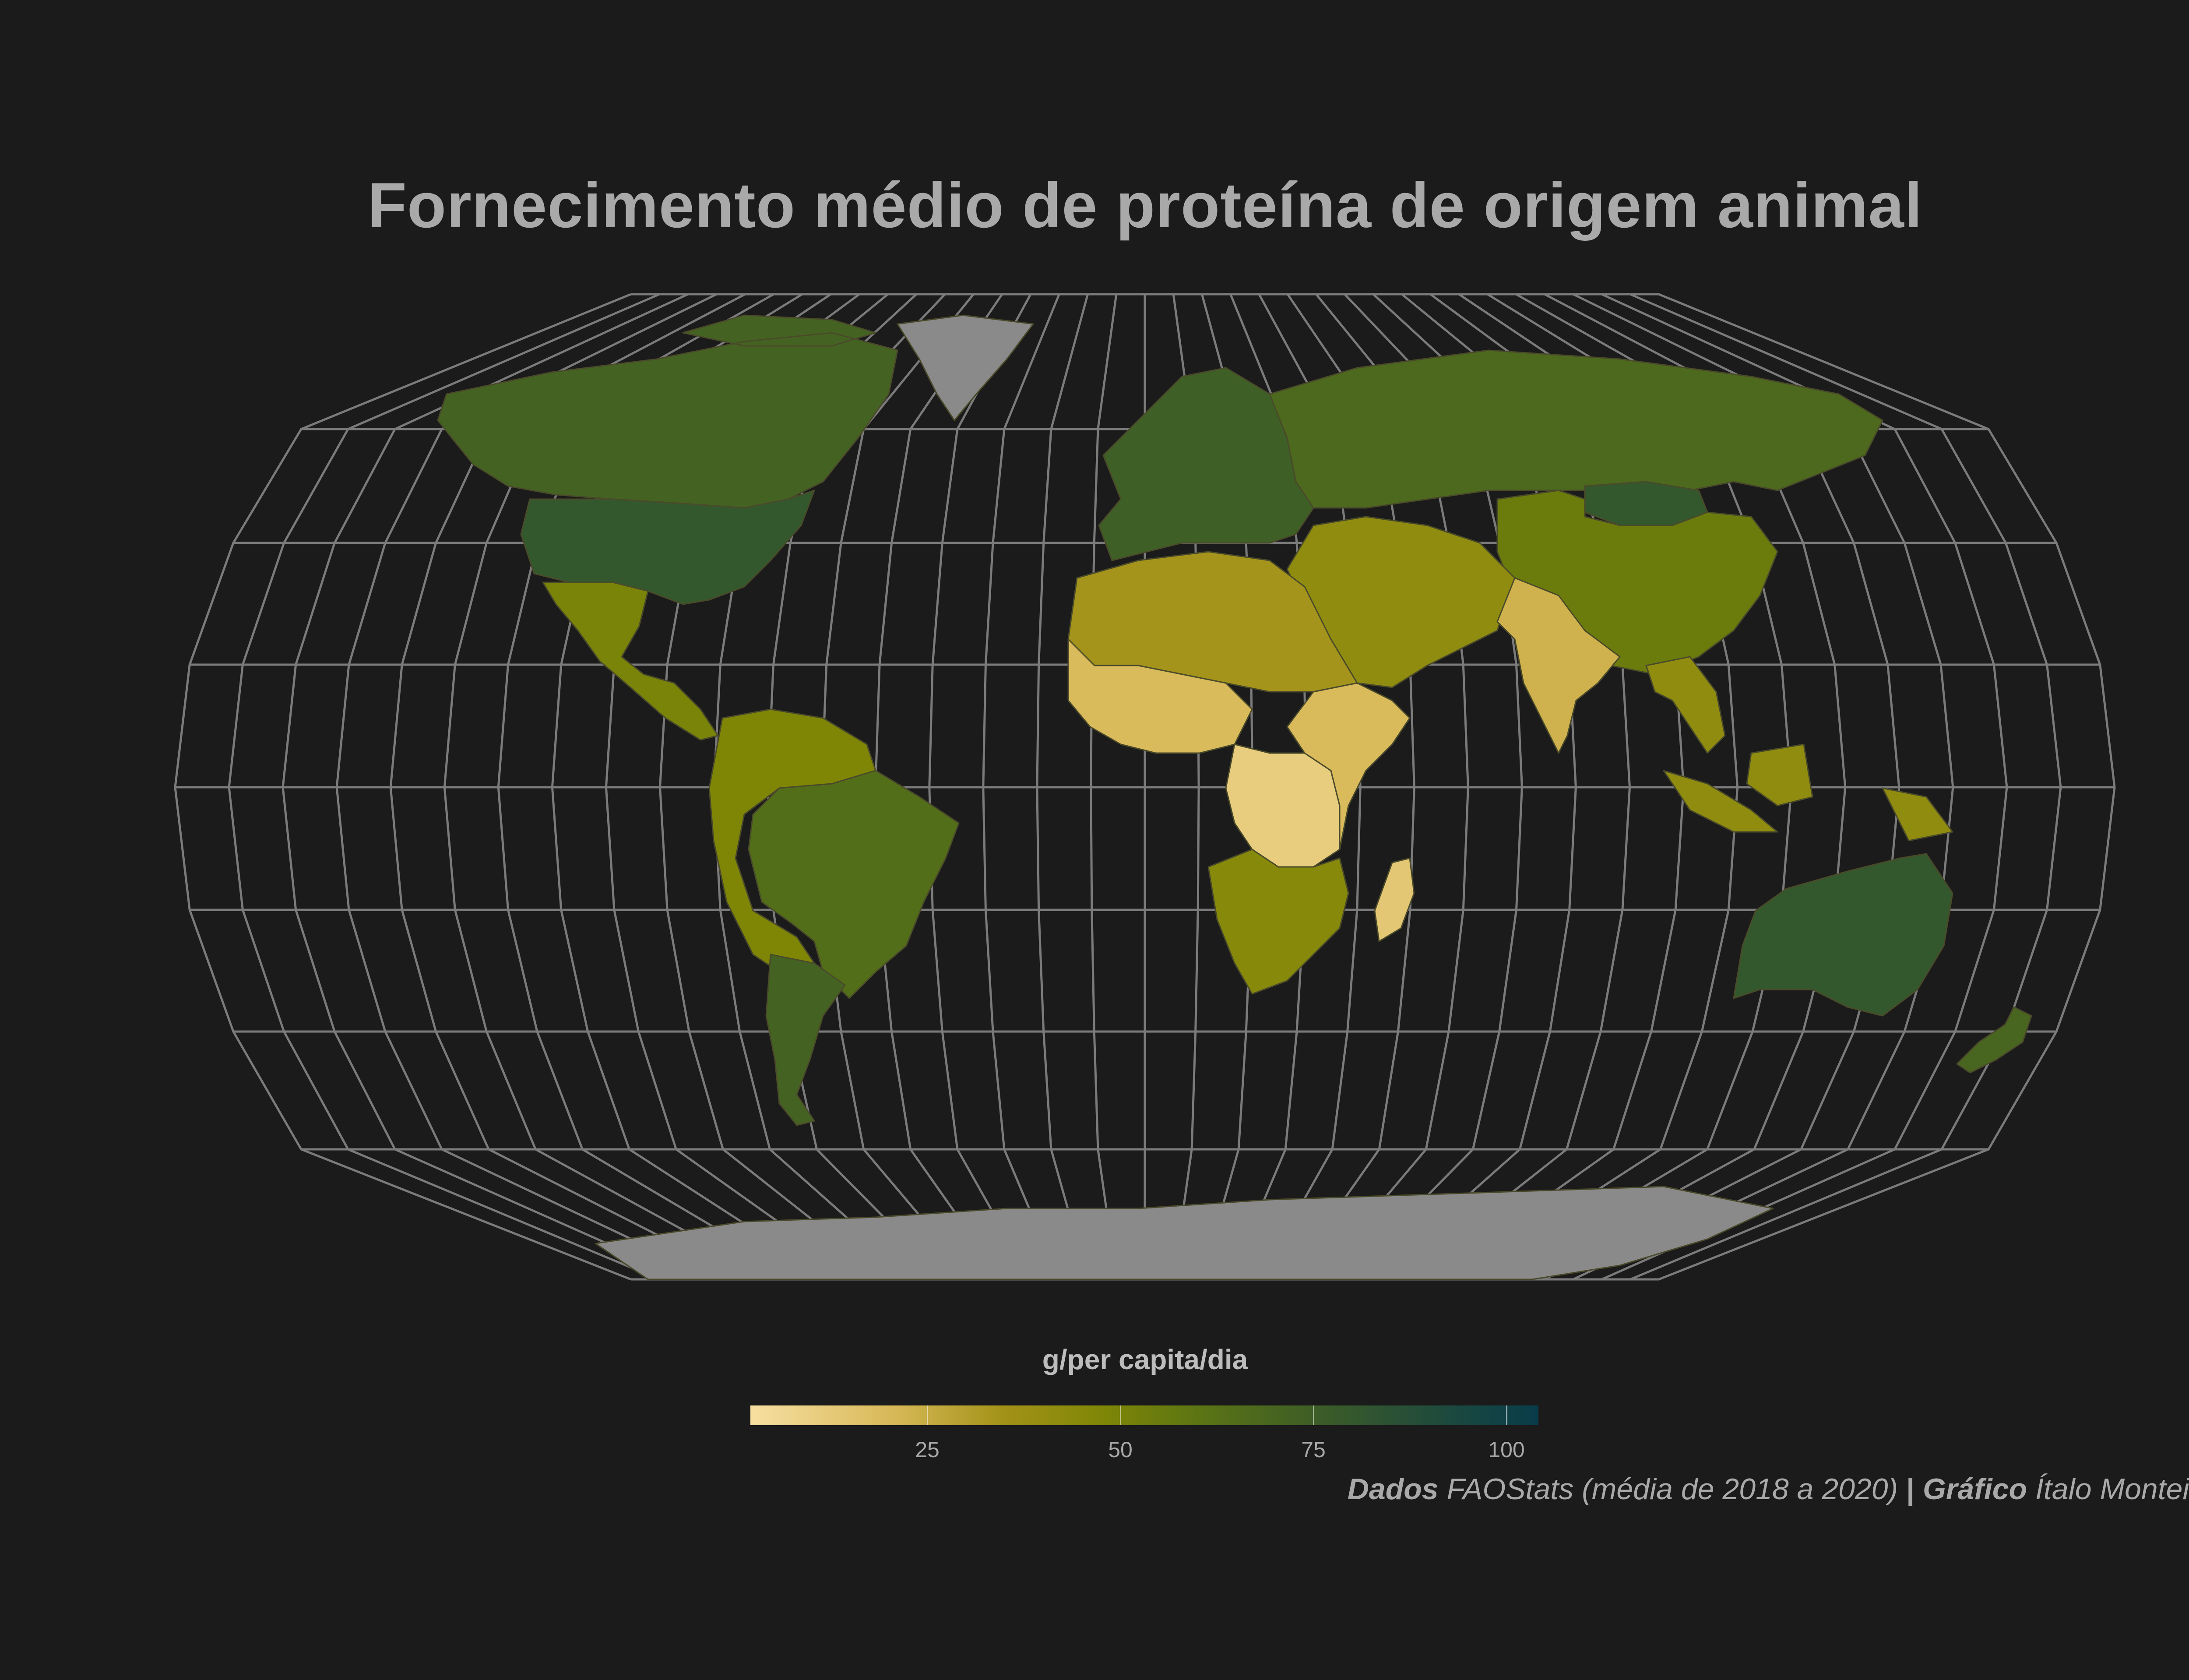 This screenshot has width=2189, height=1680. What do you see at coordinates (928, 1449) in the screenshot?
I see `legend-tick-label: 25` at bounding box center [928, 1449].